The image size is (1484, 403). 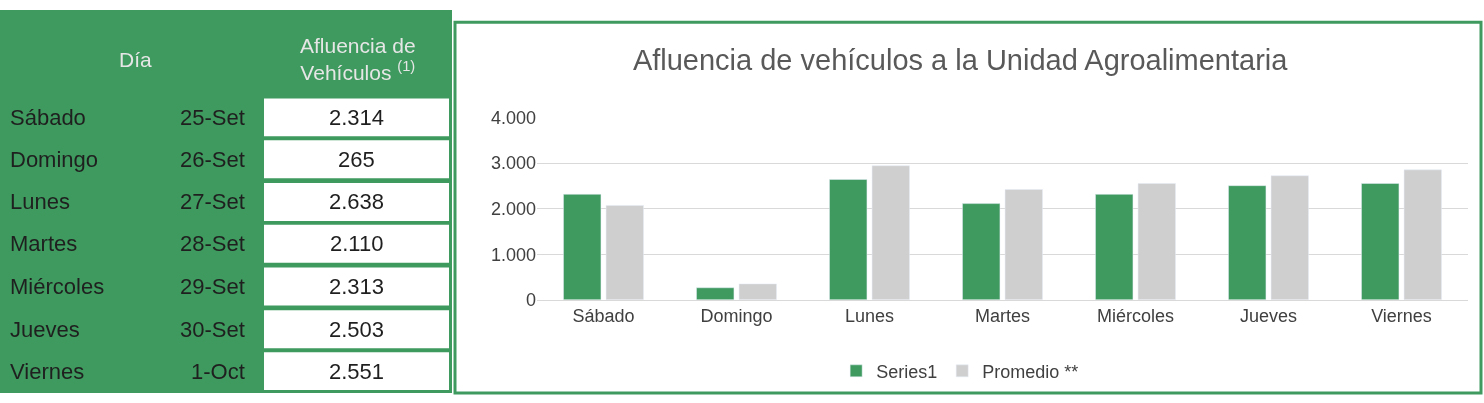 What do you see at coordinates (212, 243) in the screenshot?
I see `text: 28-Set` at bounding box center [212, 243].